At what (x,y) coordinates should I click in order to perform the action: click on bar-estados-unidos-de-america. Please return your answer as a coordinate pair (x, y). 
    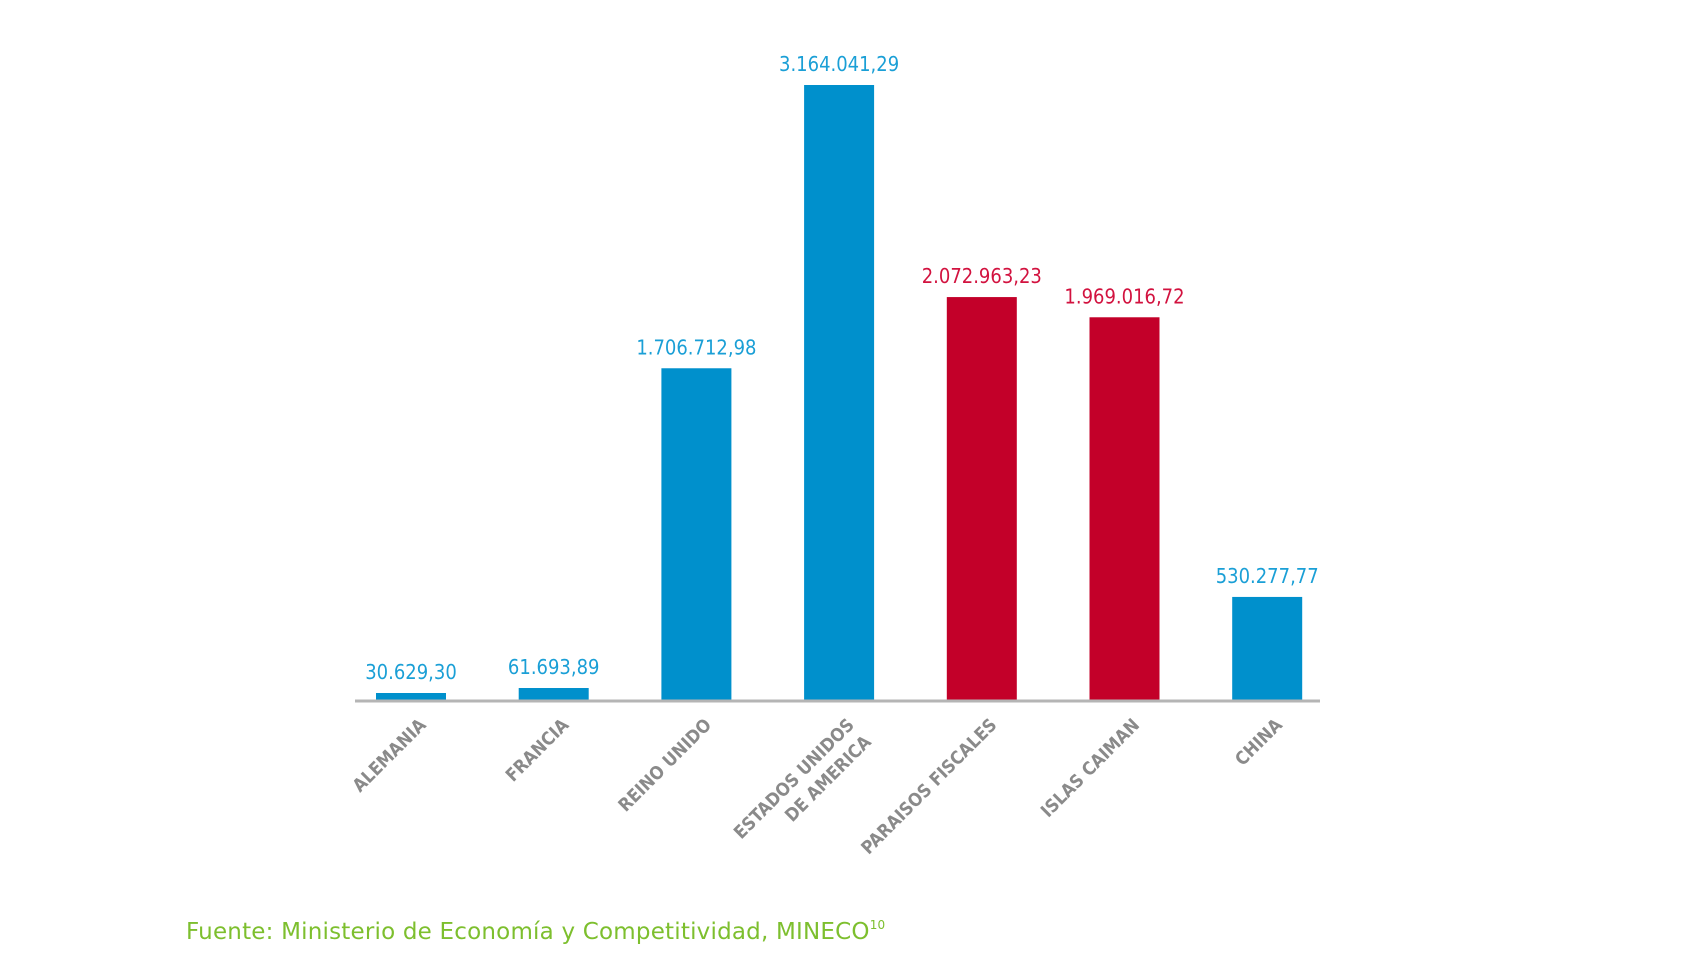
    Looking at the image, I should click on (839, 392).